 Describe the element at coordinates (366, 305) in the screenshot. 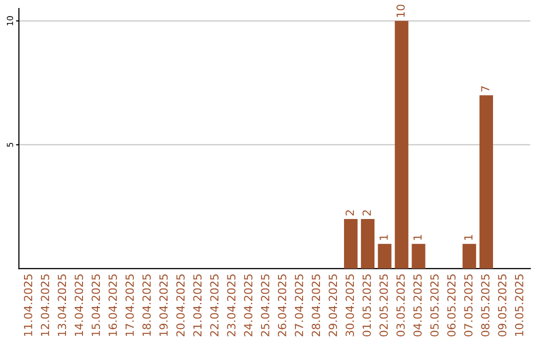

I see `x-tick-label: 01.05.2025` at that location.